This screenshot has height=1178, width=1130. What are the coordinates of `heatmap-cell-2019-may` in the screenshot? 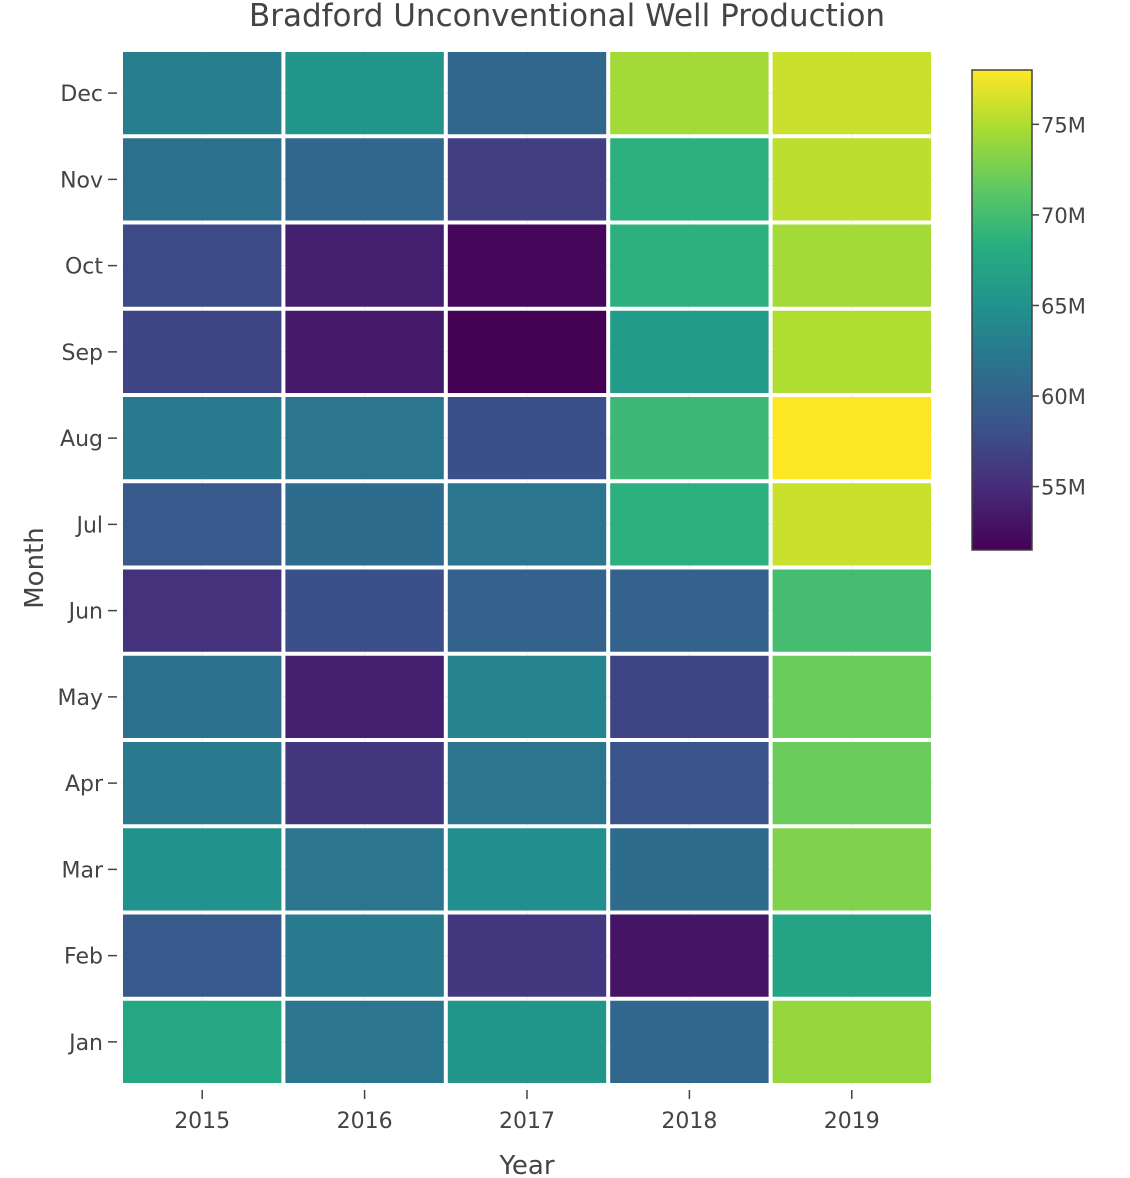 It's located at (851, 696).